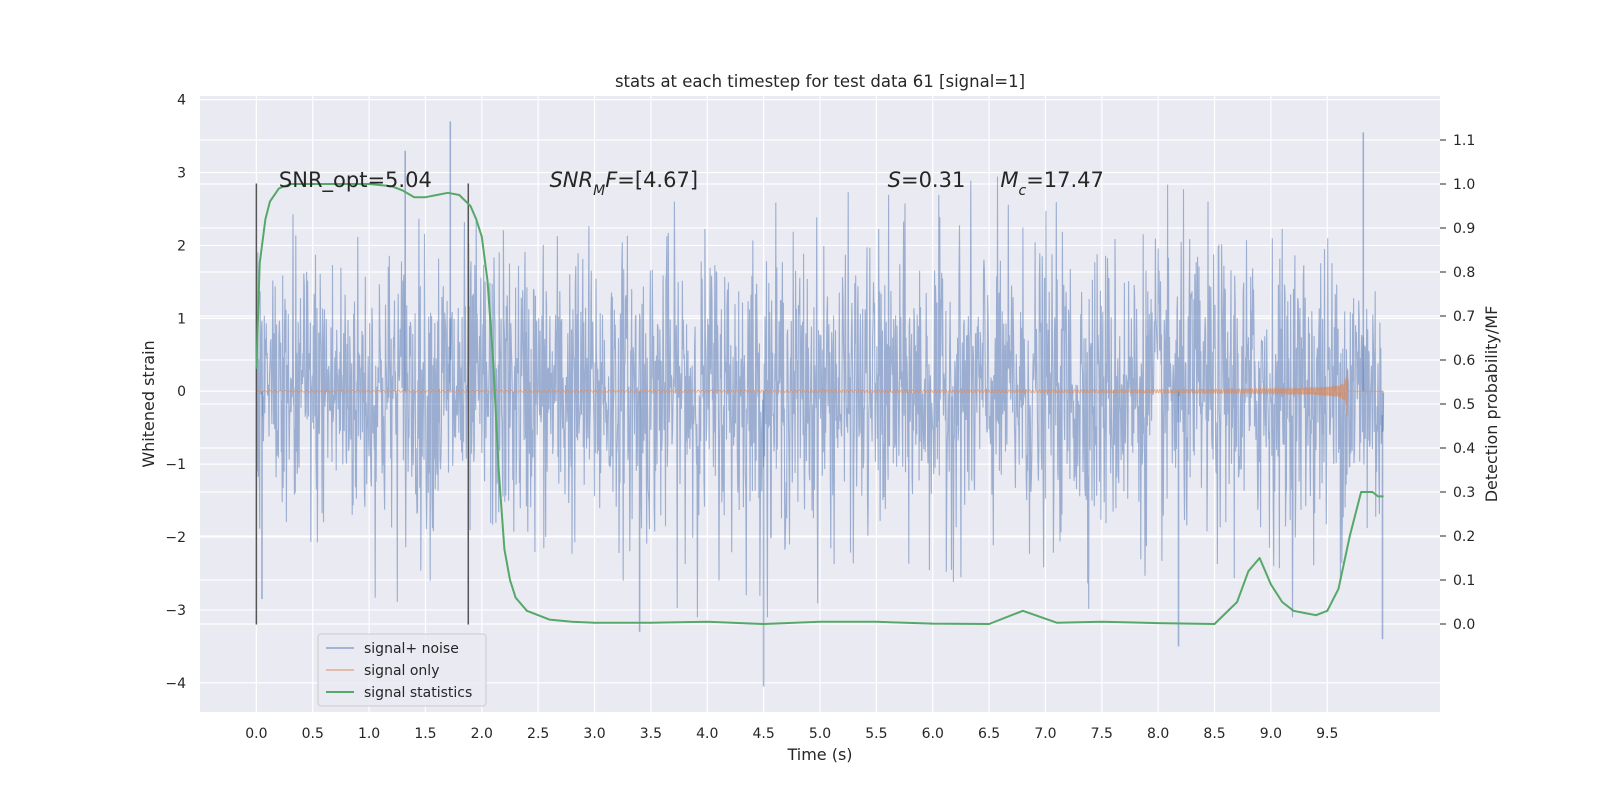 The image size is (1600, 800). I want to click on y2-tick-label: 0.8, so click(1464, 273).